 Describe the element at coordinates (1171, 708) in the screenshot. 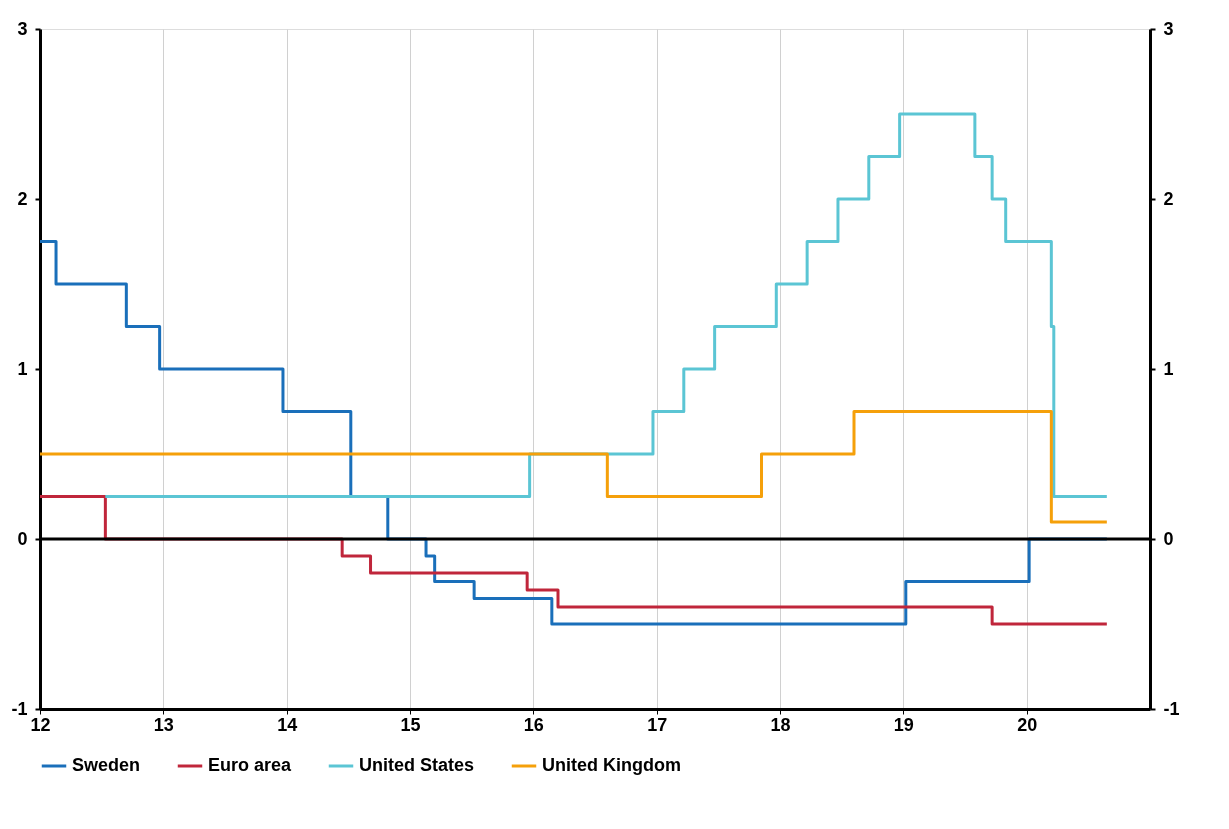

I see `y2-tick-label: -1` at that location.